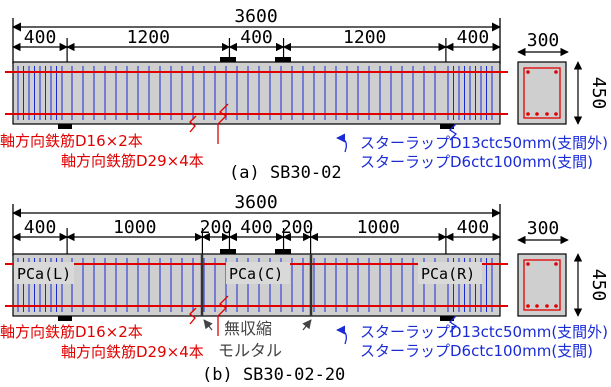  I want to click on stirrup-inner-label-b: スターラップD6ctc100mm(支間), so click(476, 351).